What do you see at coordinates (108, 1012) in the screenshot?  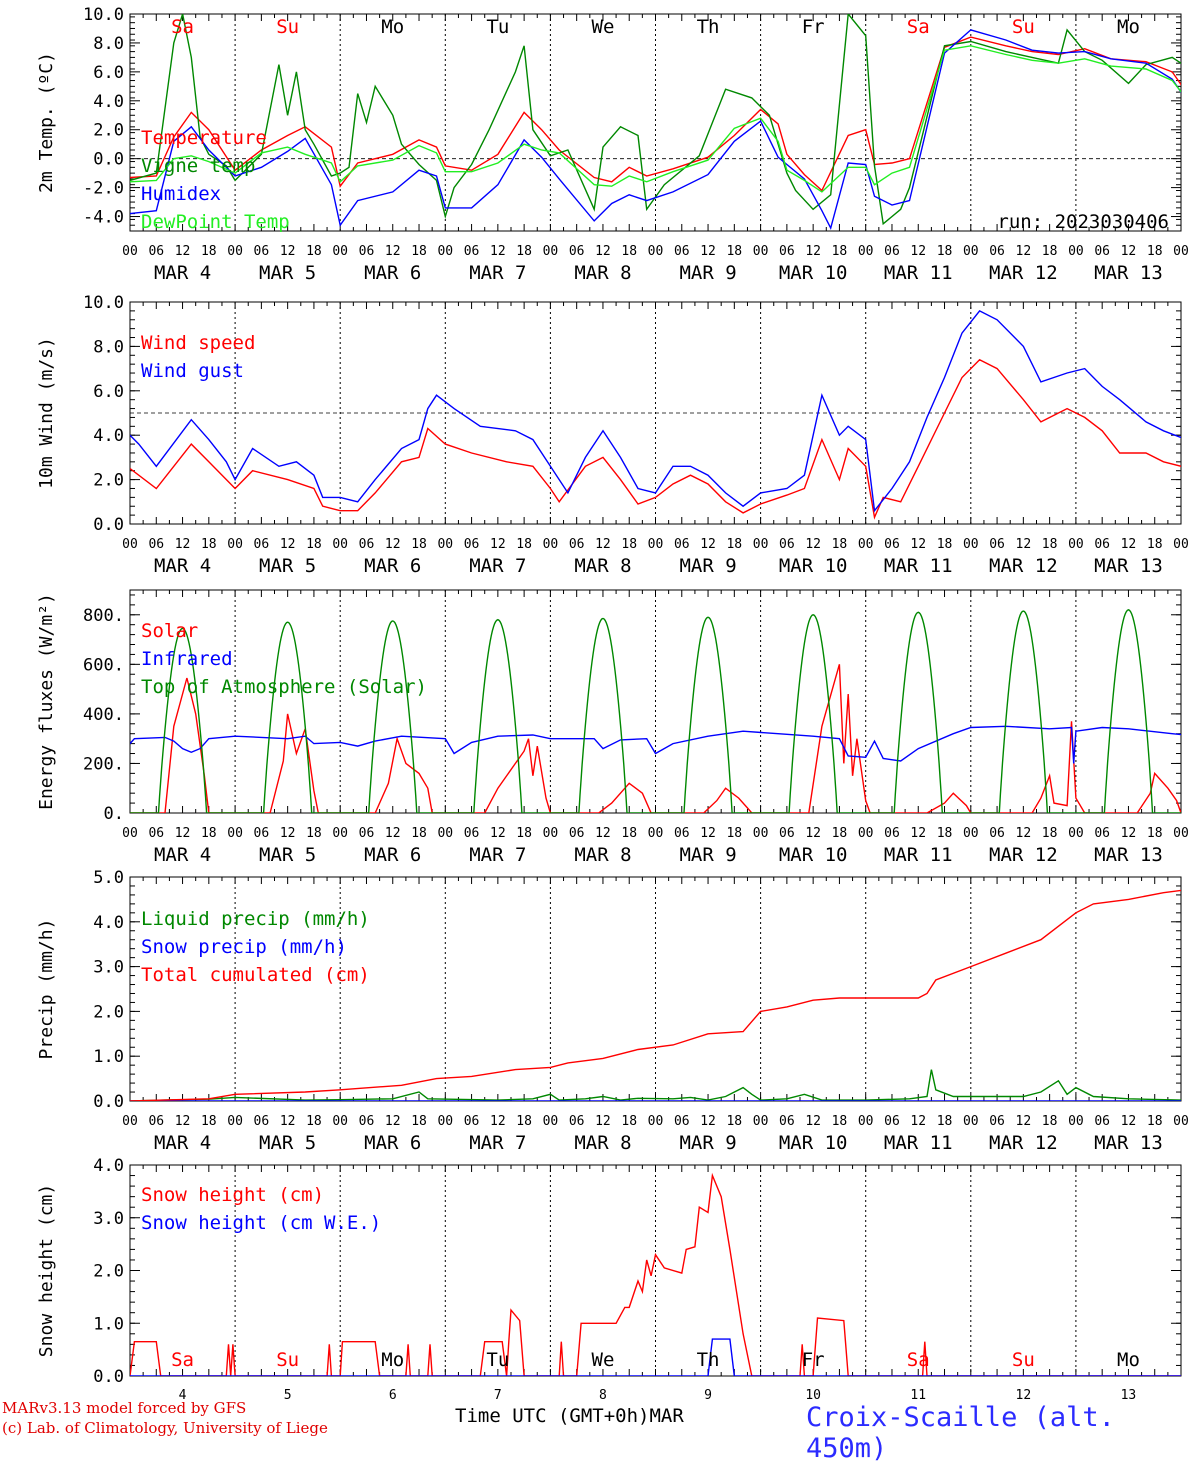 I see `y-tick-label: 2.0` at bounding box center [108, 1012].